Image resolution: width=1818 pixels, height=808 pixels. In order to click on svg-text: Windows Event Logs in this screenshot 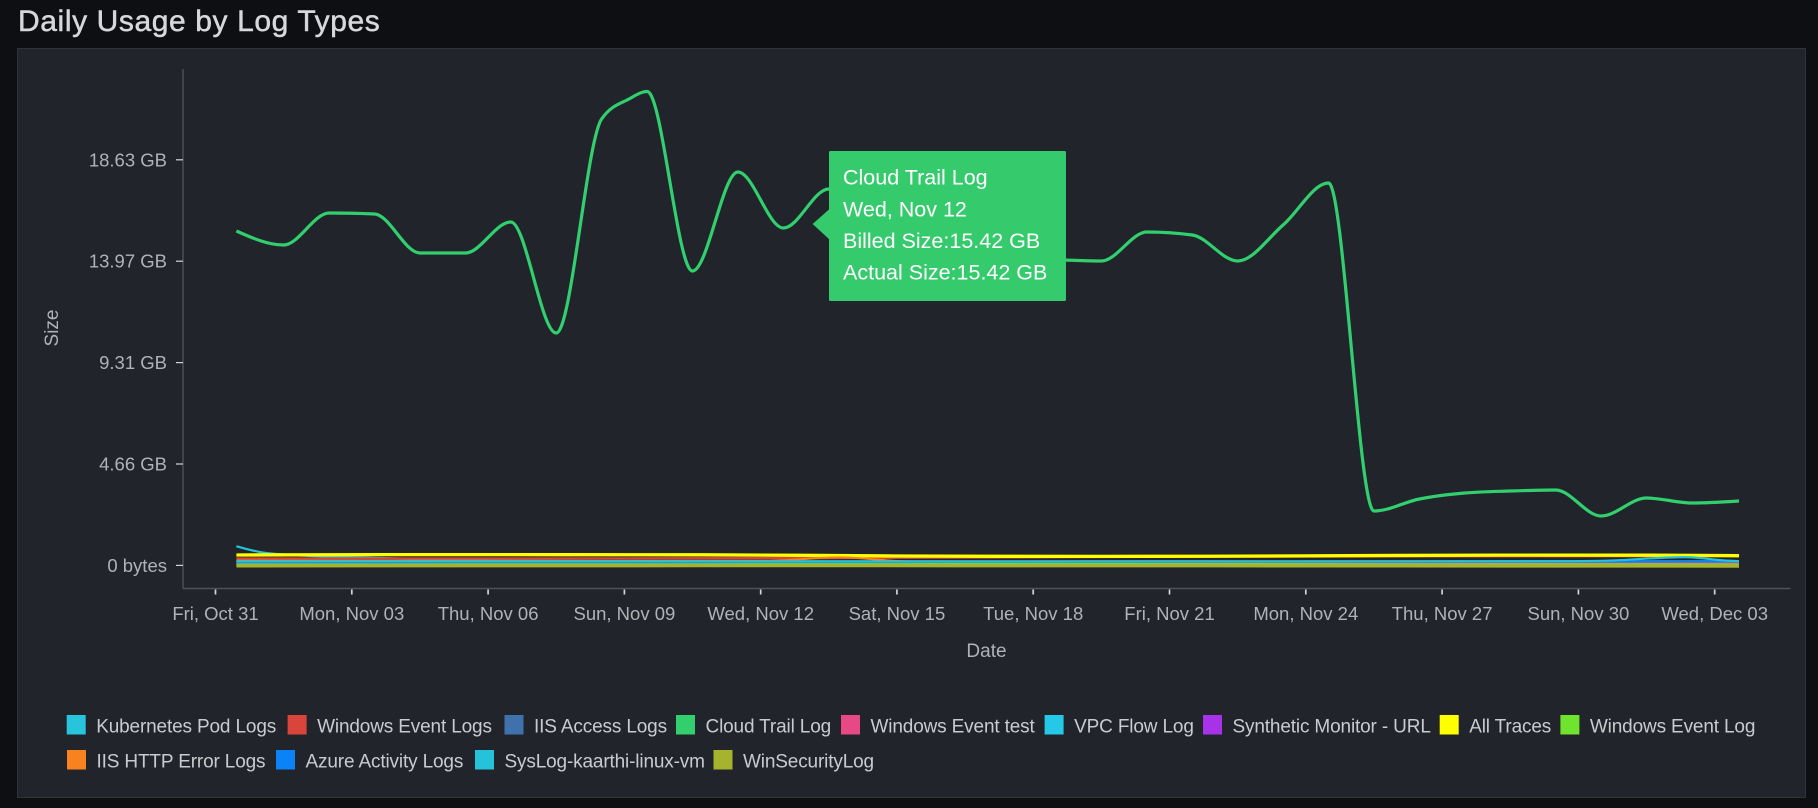, I will do `click(404, 727)`.